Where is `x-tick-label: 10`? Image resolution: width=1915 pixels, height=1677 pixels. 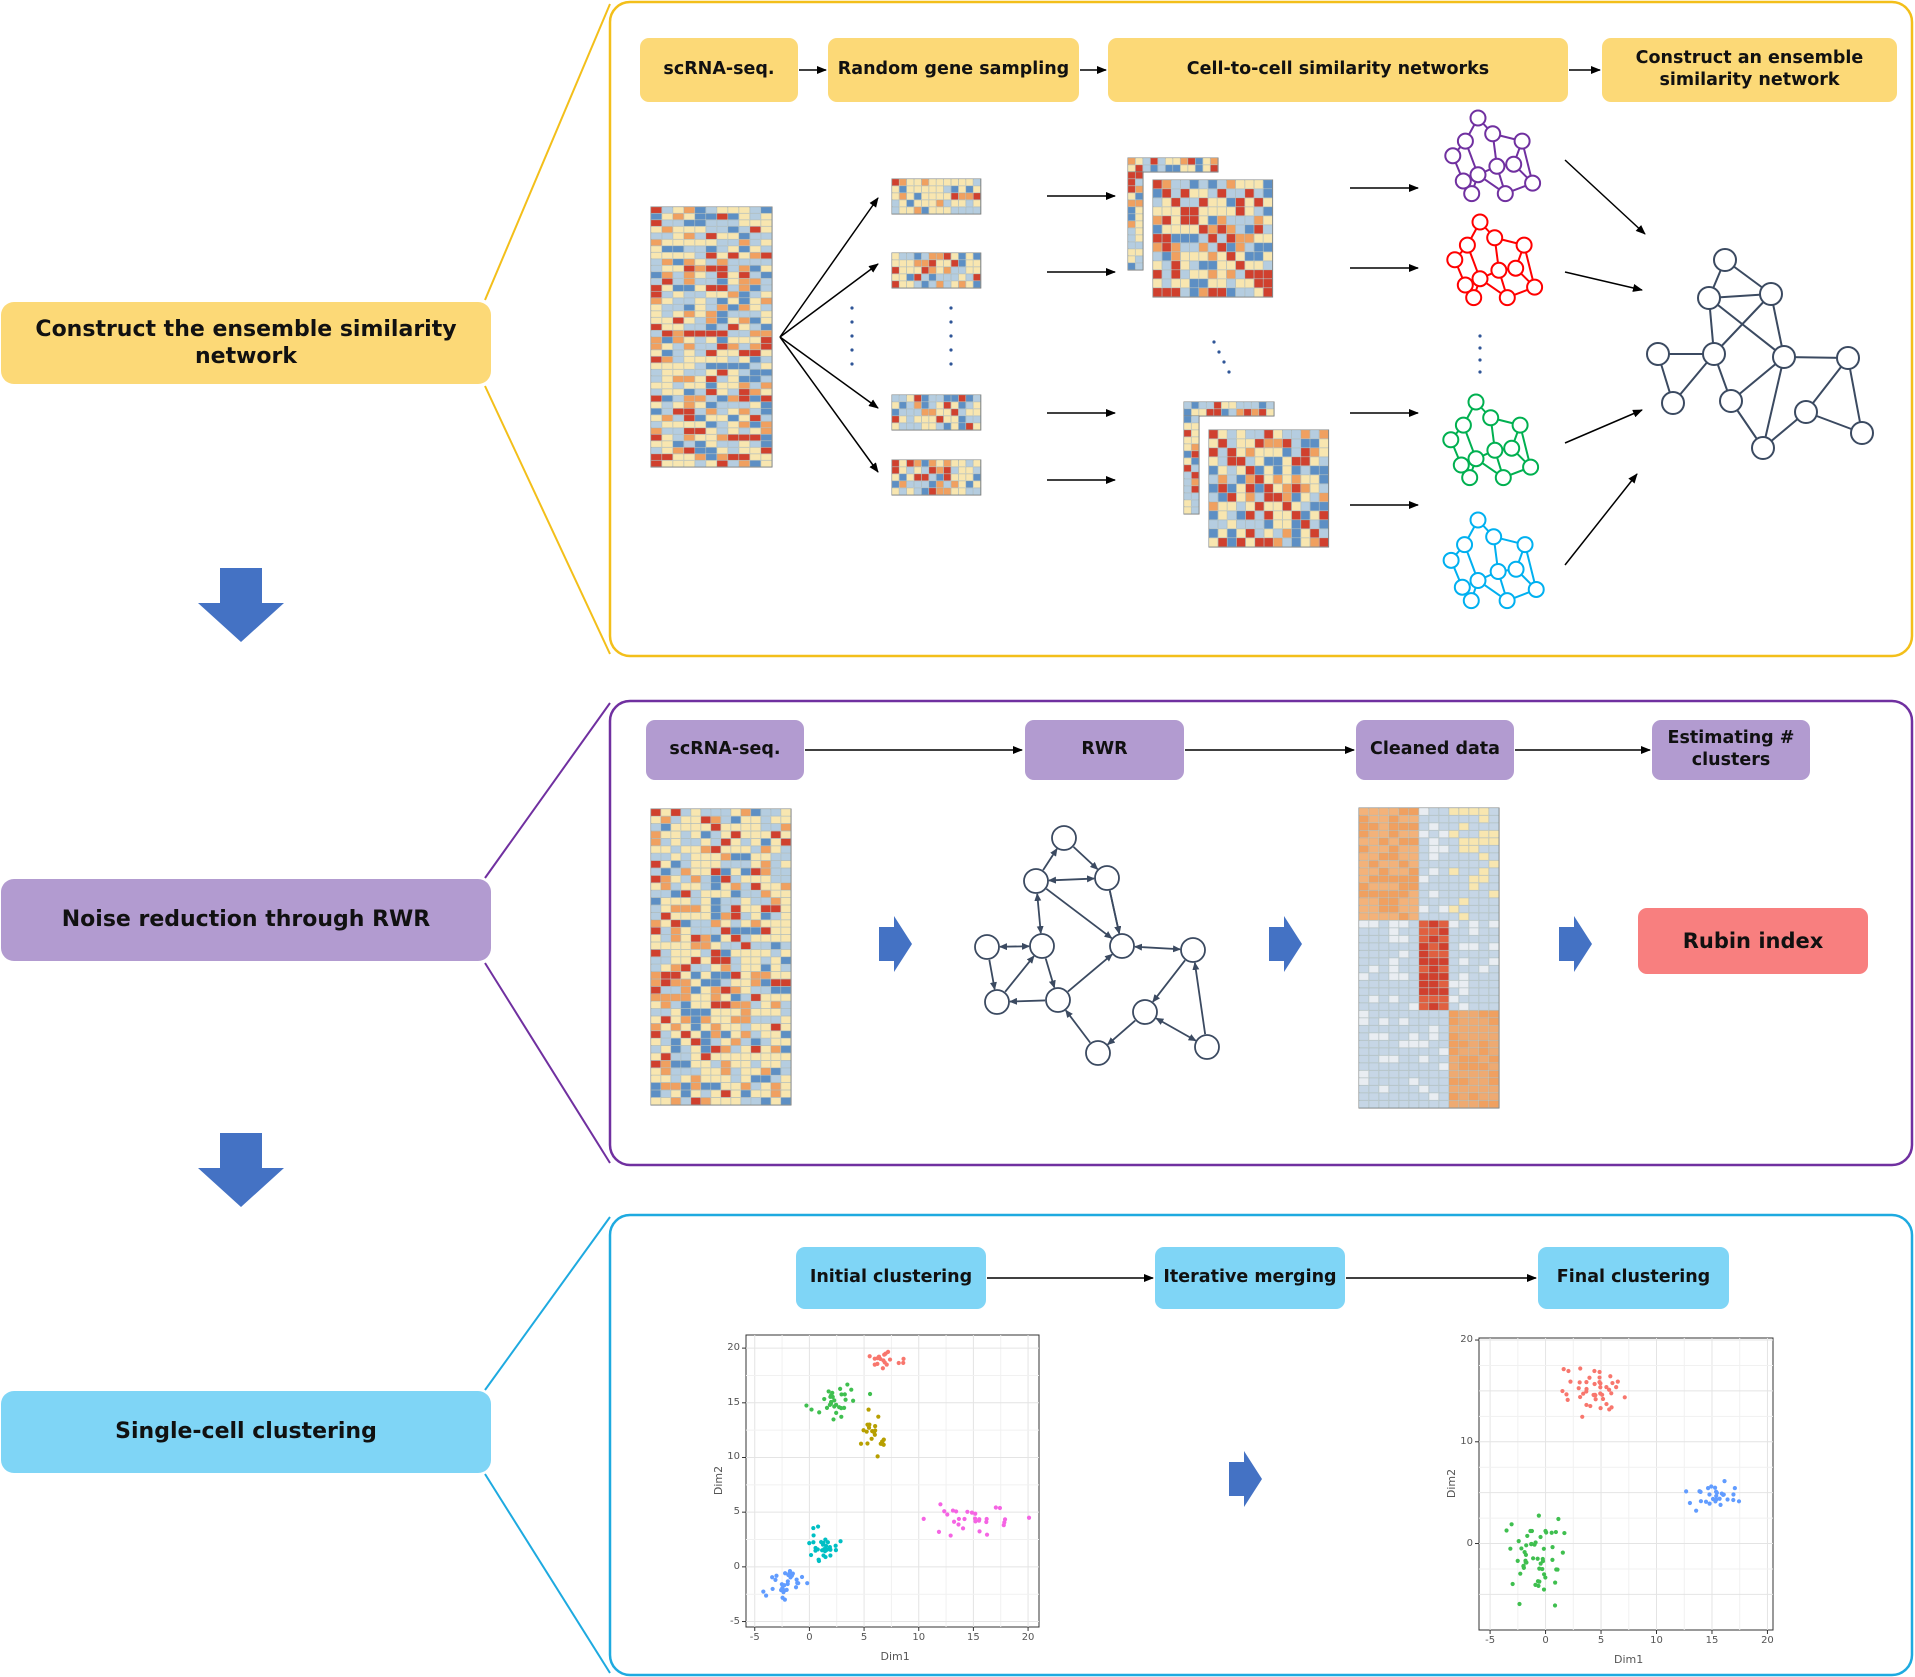
x-tick-label: 10 is located at coordinates (919, 1637).